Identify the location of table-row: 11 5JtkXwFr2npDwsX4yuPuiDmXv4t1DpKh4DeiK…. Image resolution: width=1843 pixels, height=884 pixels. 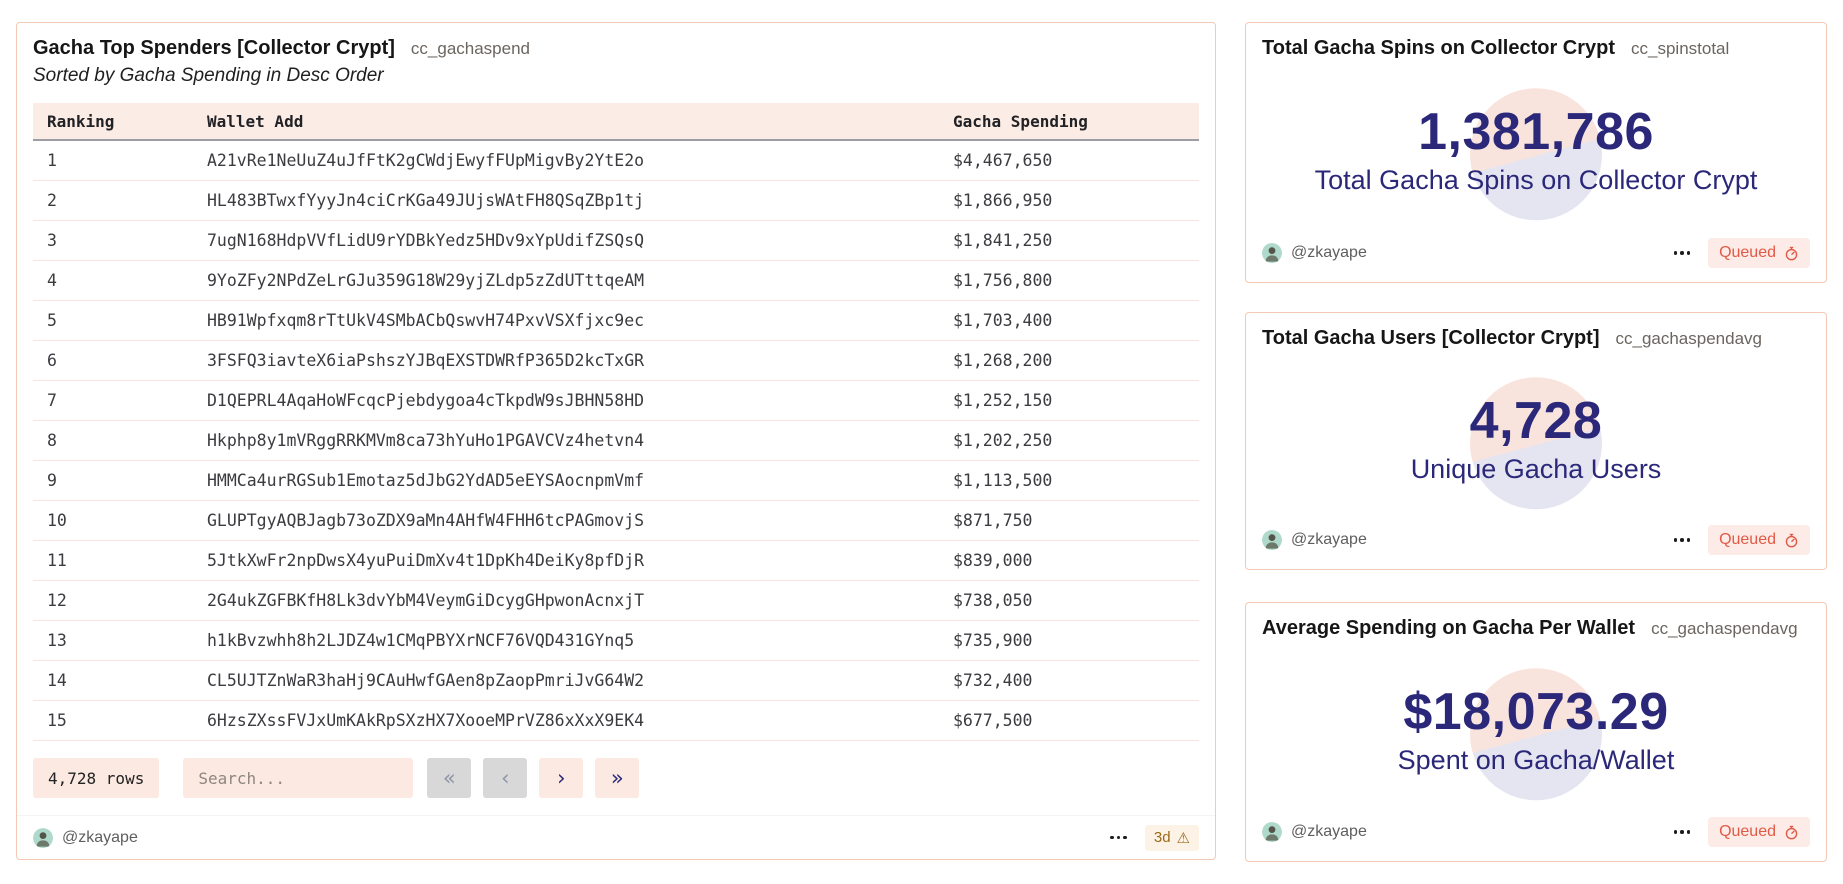
(616, 561).